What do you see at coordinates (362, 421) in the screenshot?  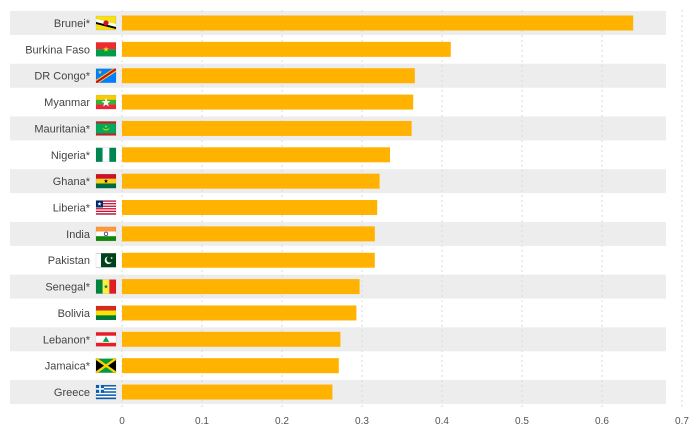 I see `x-tick-label: 0.3` at bounding box center [362, 421].